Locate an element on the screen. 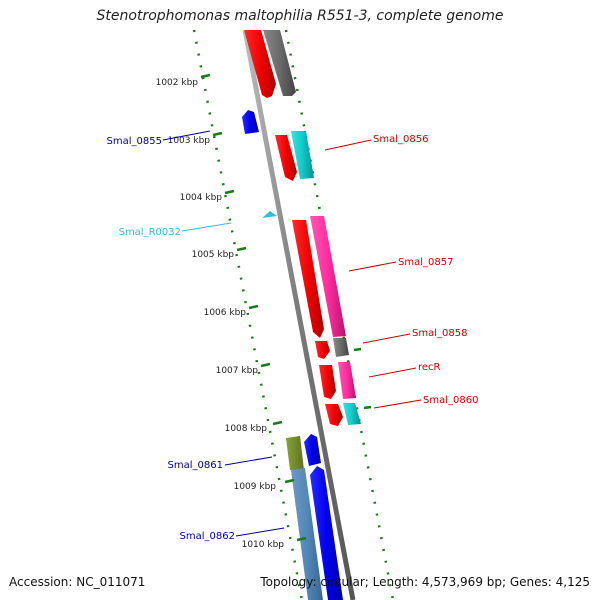  rna-arrow-smal-r0032 is located at coordinates (269, 214).